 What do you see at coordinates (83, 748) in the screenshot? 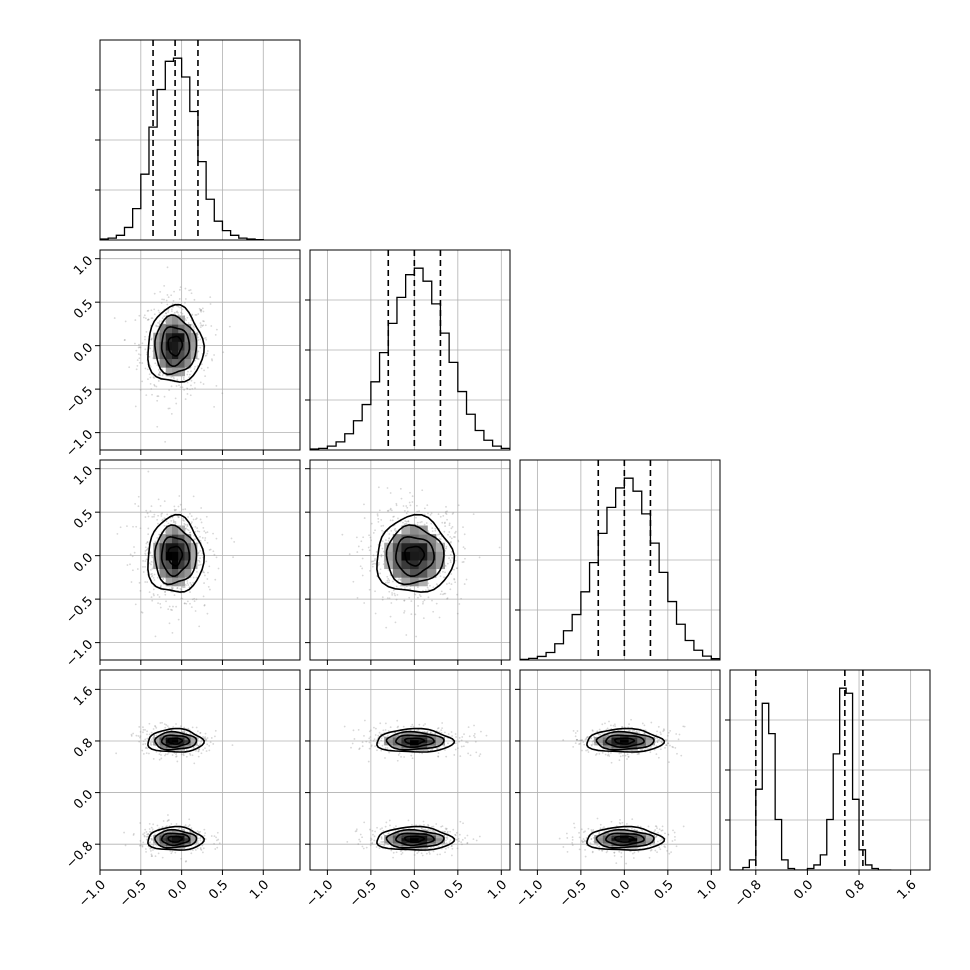
I see `y-tick-label: 0.8` at bounding box center [83, 748].